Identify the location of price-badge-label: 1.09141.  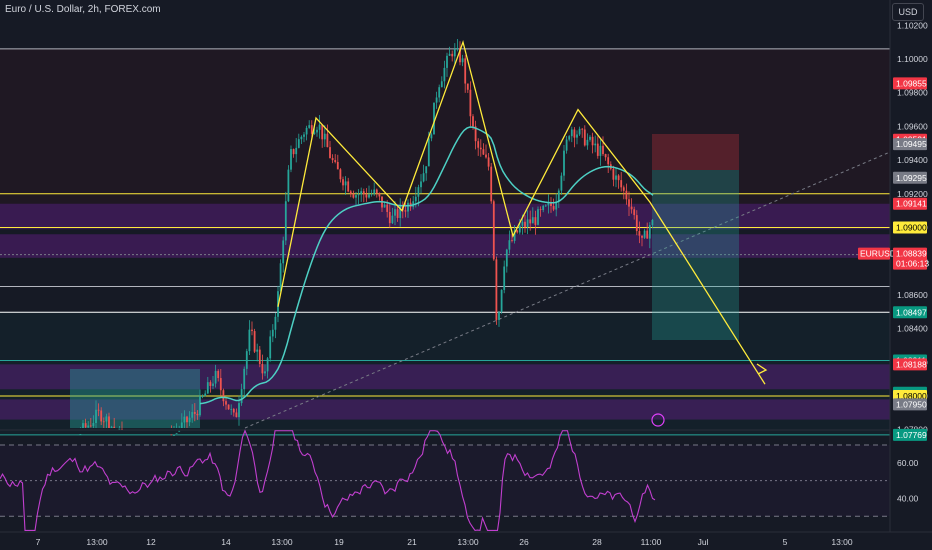
(911, 204).